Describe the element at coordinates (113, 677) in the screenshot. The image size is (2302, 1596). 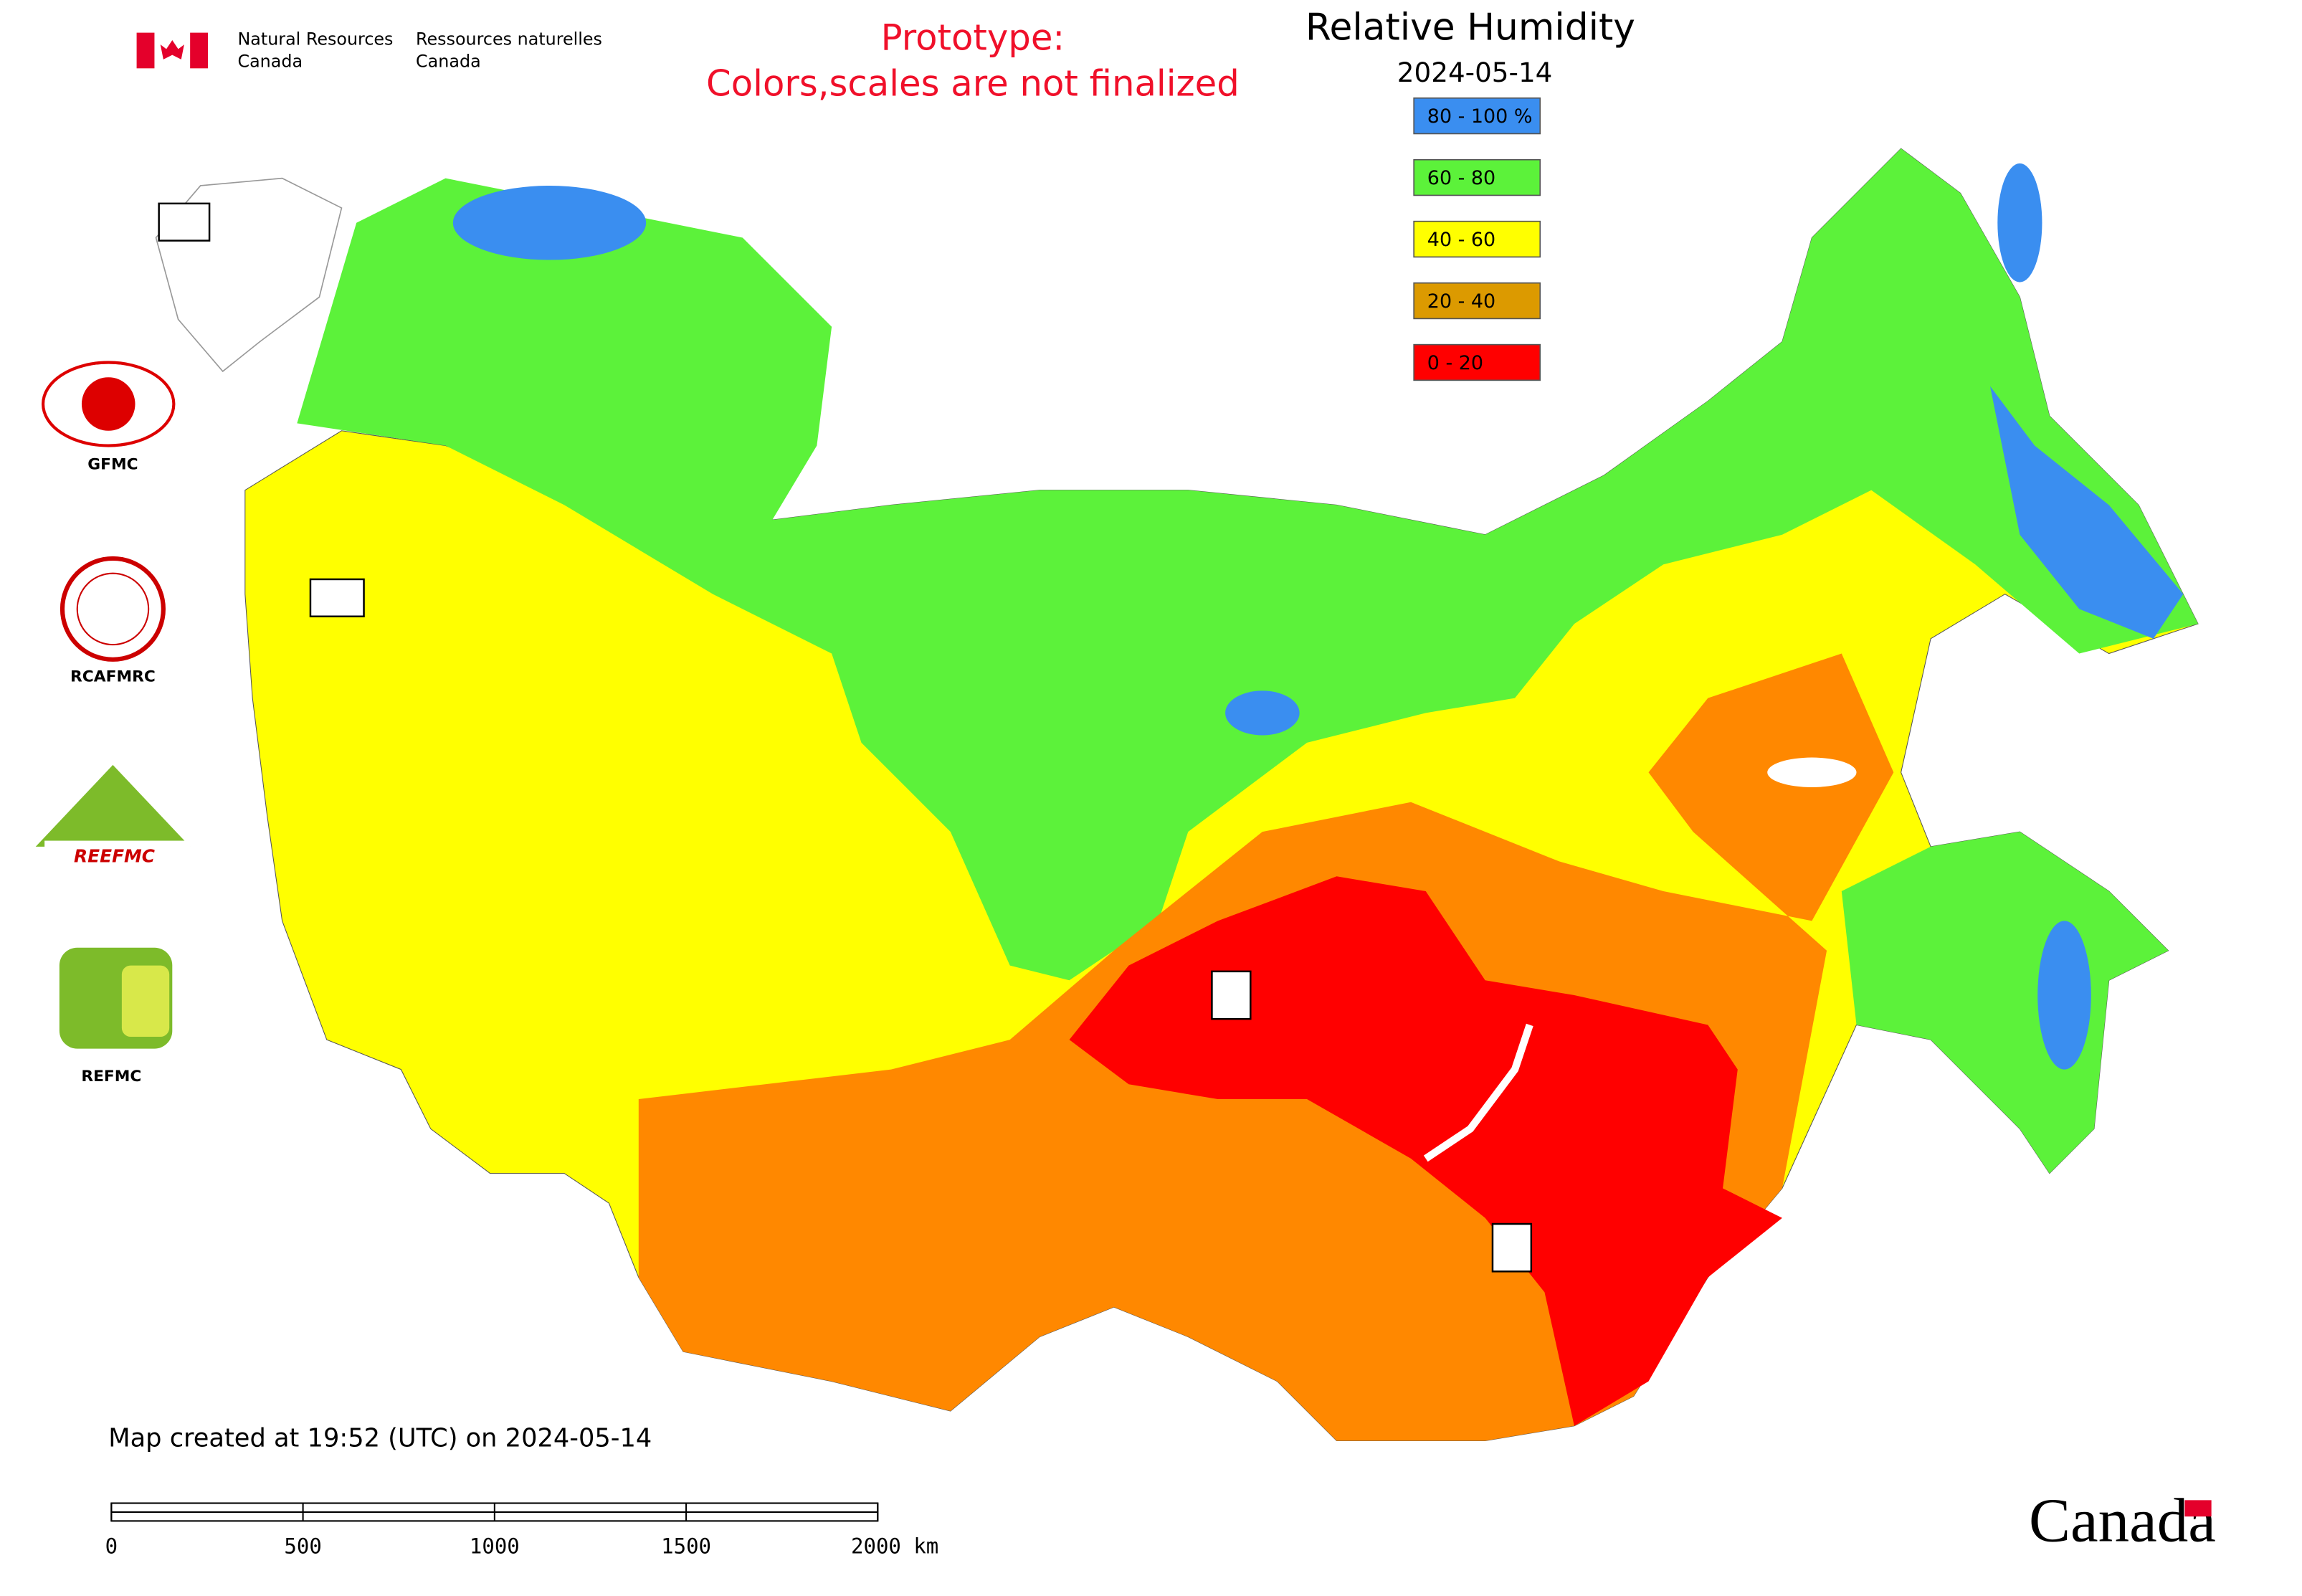
I see `partner-label: RCAFMRC` at that location.